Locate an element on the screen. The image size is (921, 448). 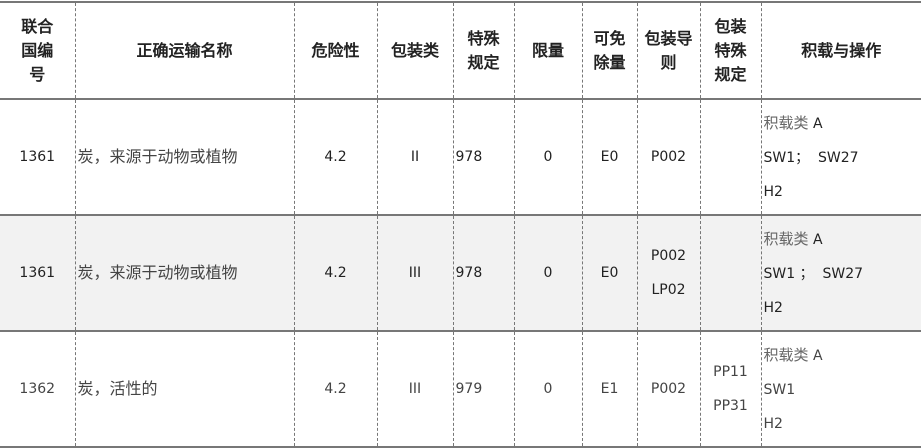
un-number: 1362 is located at coordinates (38, 389).